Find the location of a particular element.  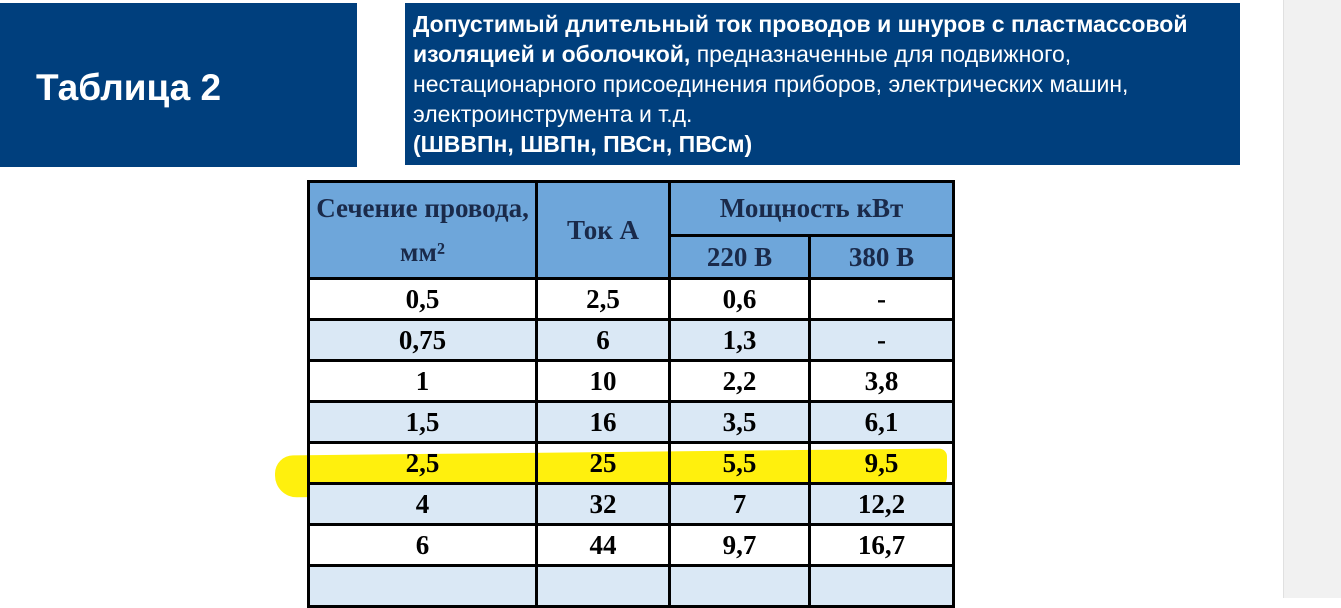

table-row: 1 10 2,2 3,8 is located at coordinates (631, 381).